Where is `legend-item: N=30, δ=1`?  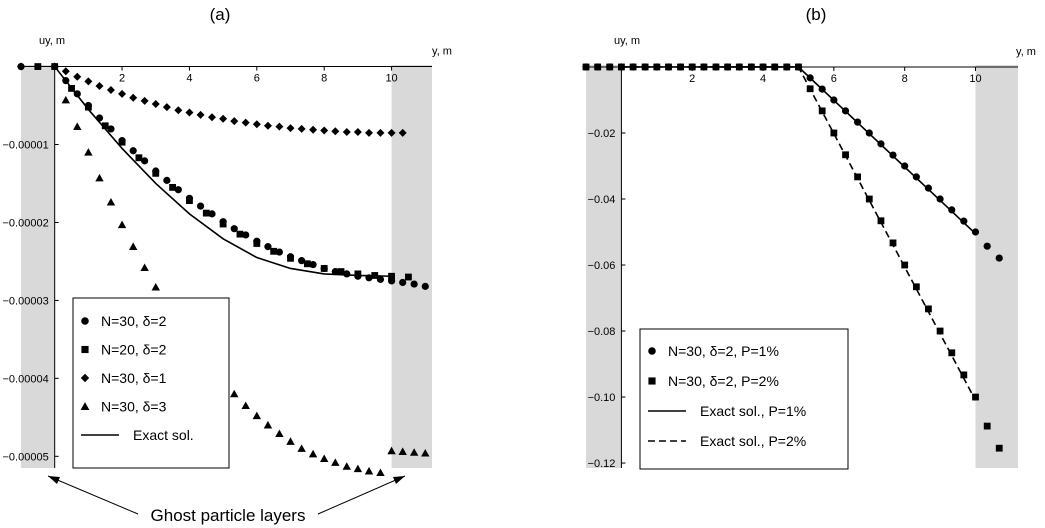 legend-item: N=30, δ=1 is located at coordinates (123, 378).